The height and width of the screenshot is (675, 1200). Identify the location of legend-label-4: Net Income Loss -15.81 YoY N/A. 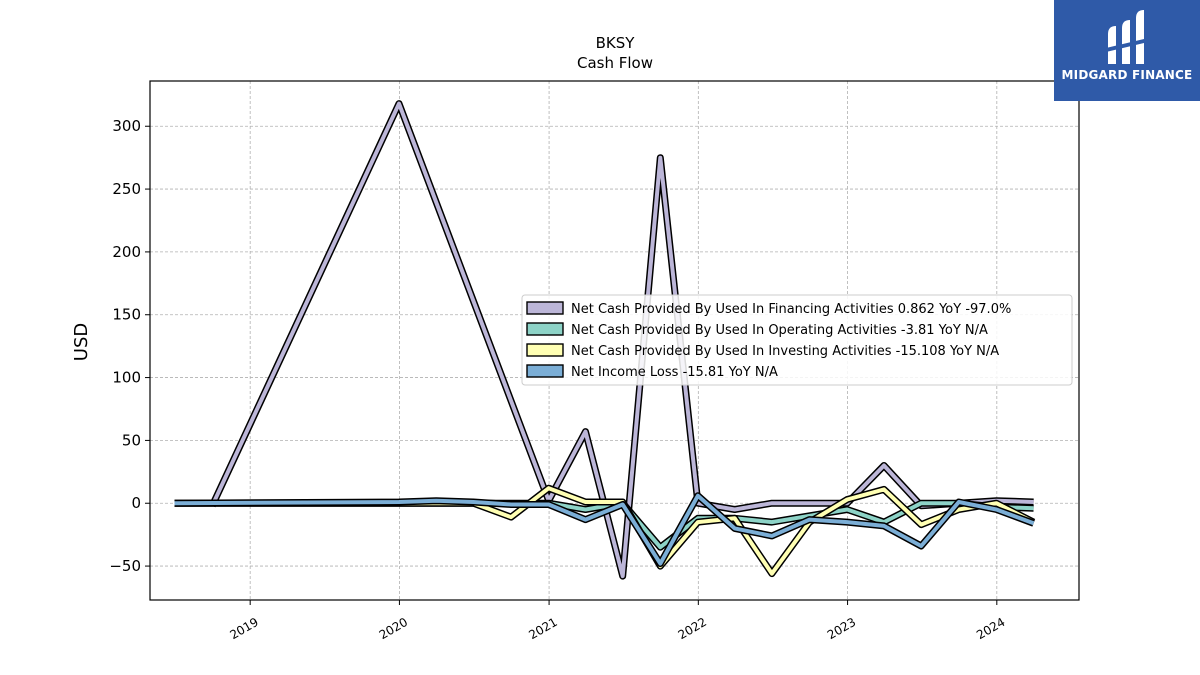
(674, 372).